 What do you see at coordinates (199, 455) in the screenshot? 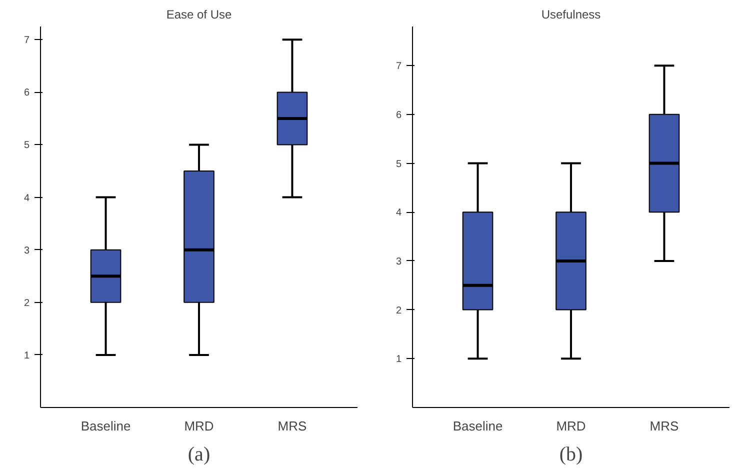
I see `text: (a)` at bounding box center [199, 455].